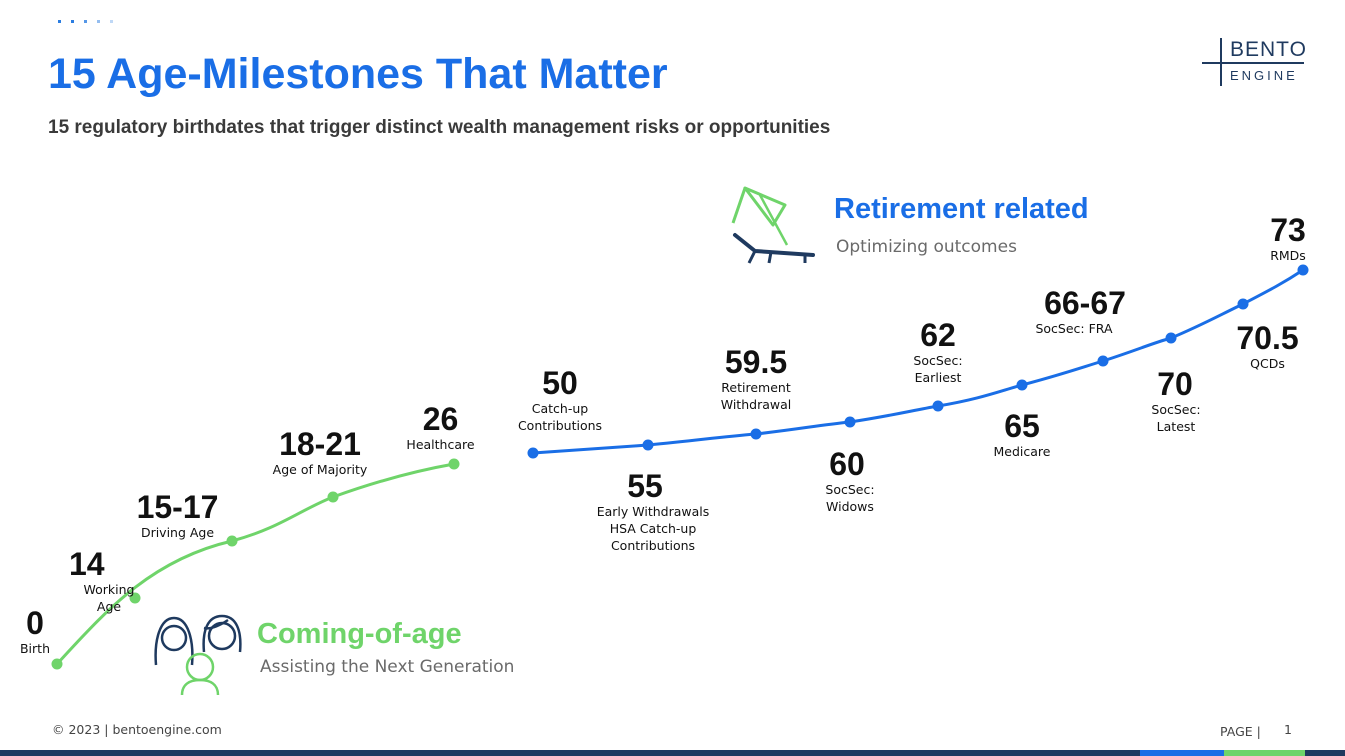  What do you see at coordinates (358, 74) in the screenshot?
I see `page-title: 15 Age-Milestones That Matter` at bounding box center [358, 74].